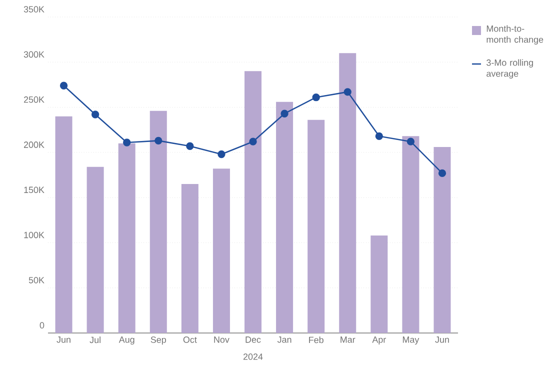 The width and height of the screenshot is (556, 371). Describe the element at coordinates (411, 340) in the screenshot. I see `x-tick-label: May` at that location.